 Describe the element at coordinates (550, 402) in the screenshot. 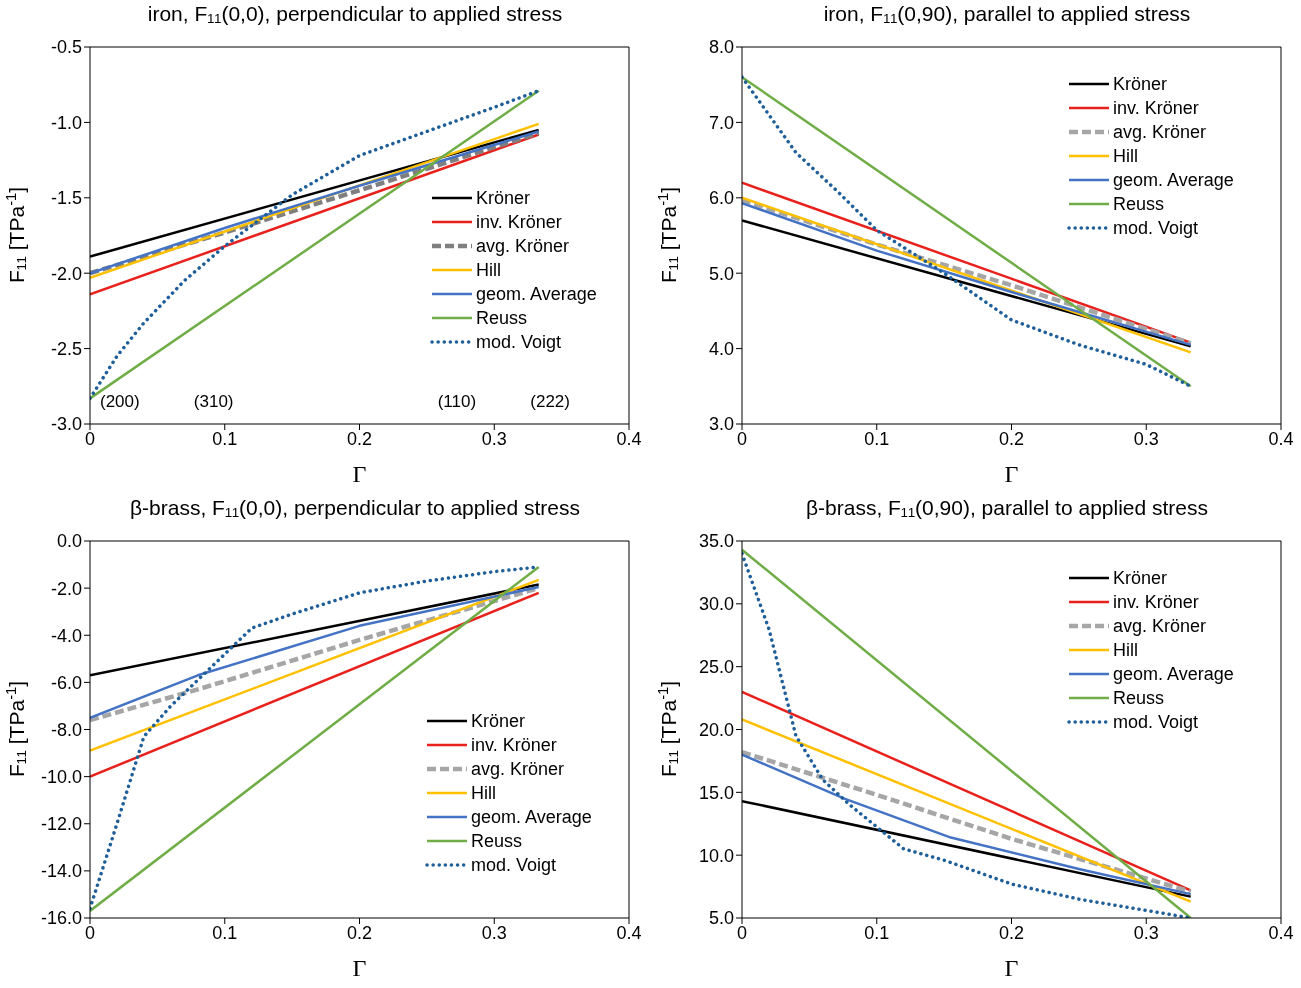

I see `annotation: (222)` at that location.